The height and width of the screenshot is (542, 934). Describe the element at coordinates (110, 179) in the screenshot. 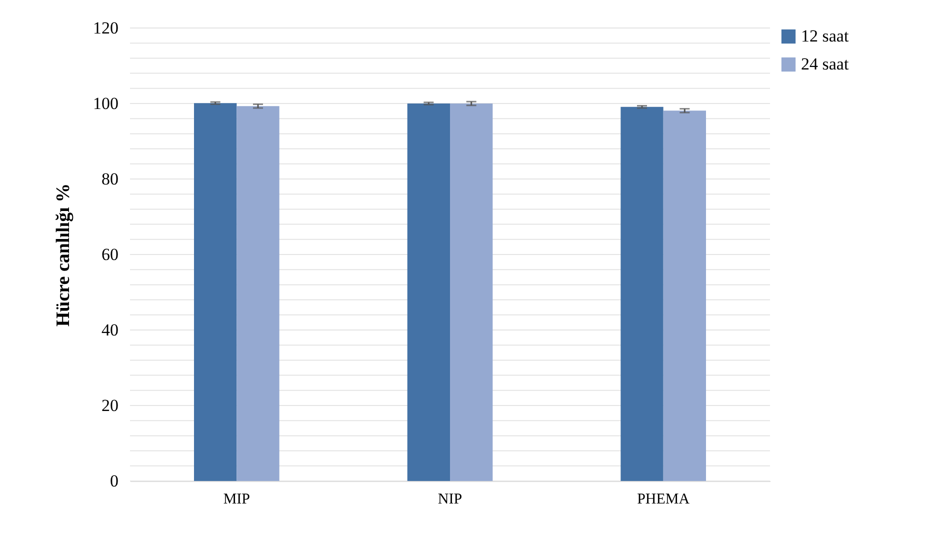

I see `y-tick-label: 80` at that location.